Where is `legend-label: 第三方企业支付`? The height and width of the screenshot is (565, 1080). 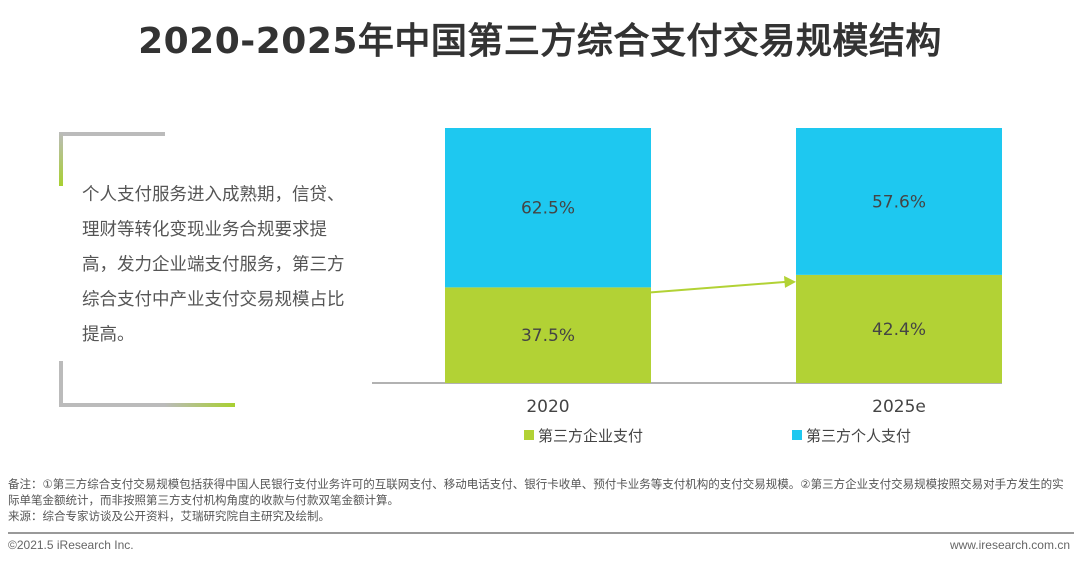 legend-label: 第三方企业支付 is located at coordinates (590, 436).